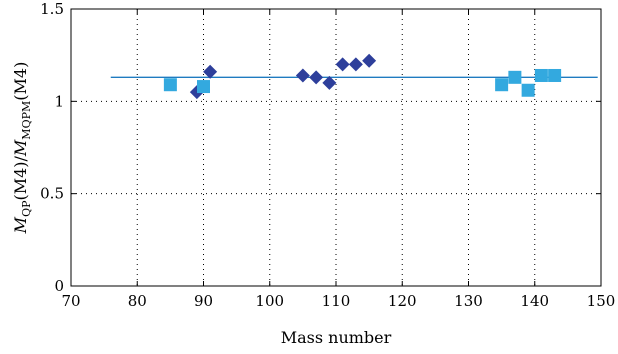  I want to click on y-axis-label: MQP(M4)/MMQPM(M4), so click(22, 148).